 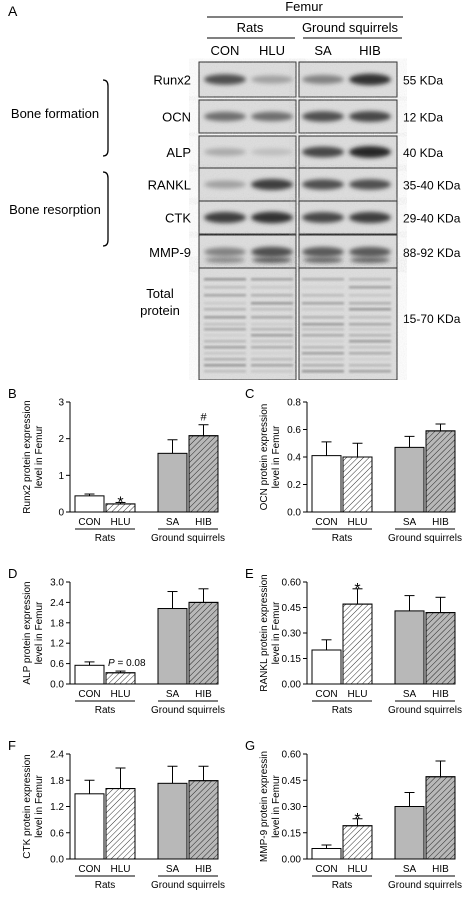 What do you see at coordinates (57, 644) in the screenshot?
I see `y-tick-label: 1.2` at bounding box center [57, 644].